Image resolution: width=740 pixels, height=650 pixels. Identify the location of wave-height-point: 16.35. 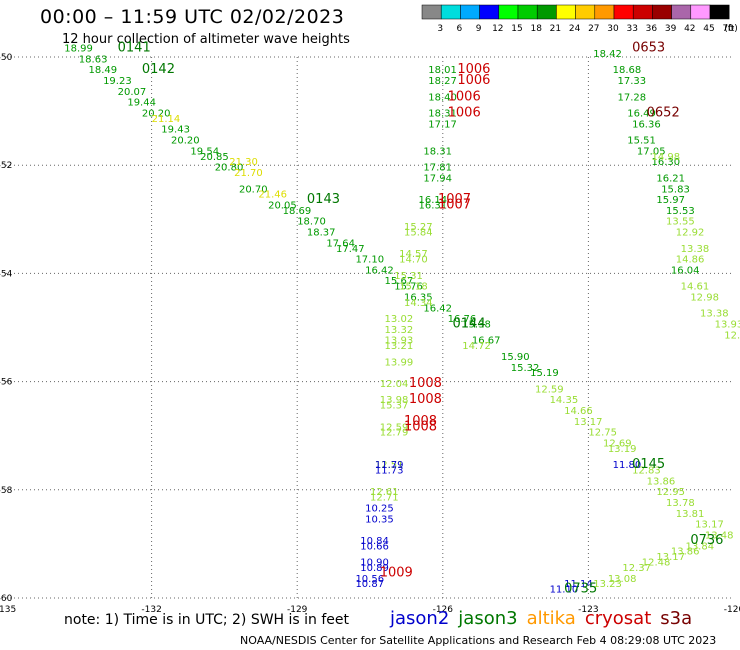
(418, 297).